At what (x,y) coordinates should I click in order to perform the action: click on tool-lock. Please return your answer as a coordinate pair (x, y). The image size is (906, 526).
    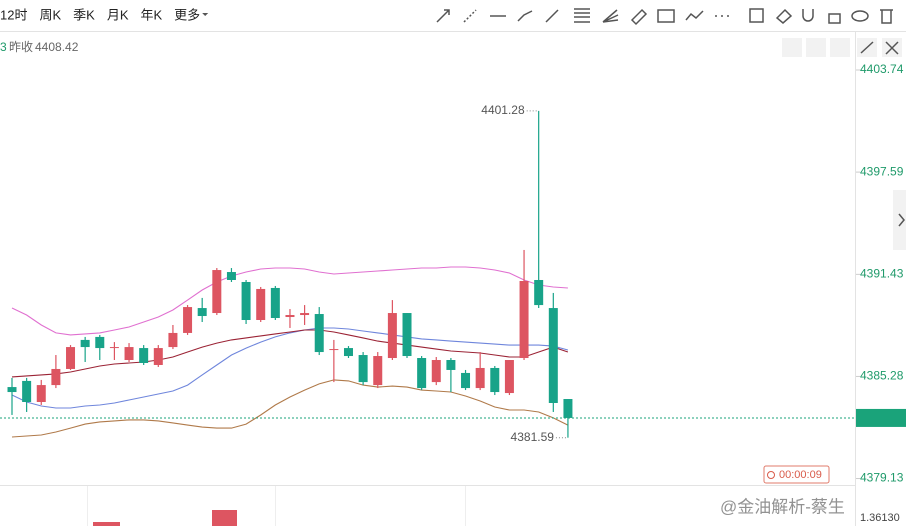
    Looking at the image, I should click on (834, 18).